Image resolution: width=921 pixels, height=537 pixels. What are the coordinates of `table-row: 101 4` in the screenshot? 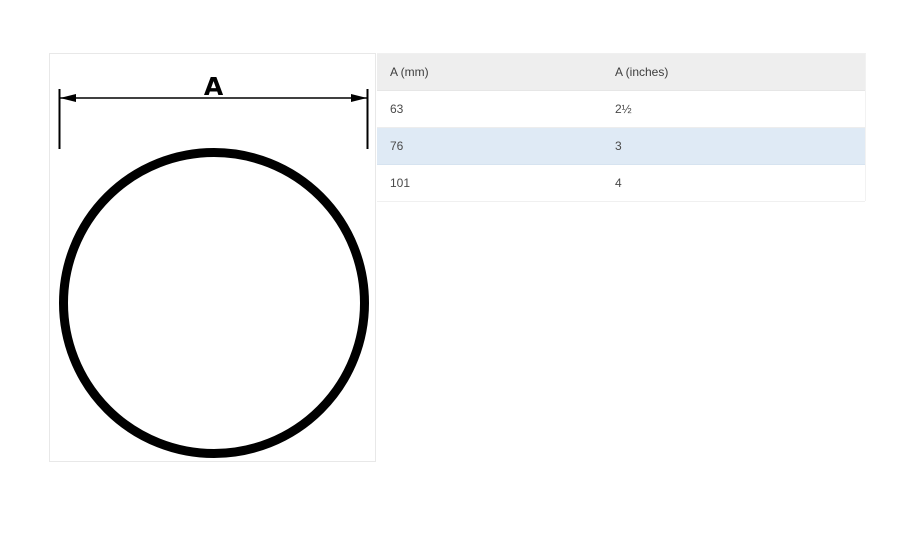 It's located at (621, 183).